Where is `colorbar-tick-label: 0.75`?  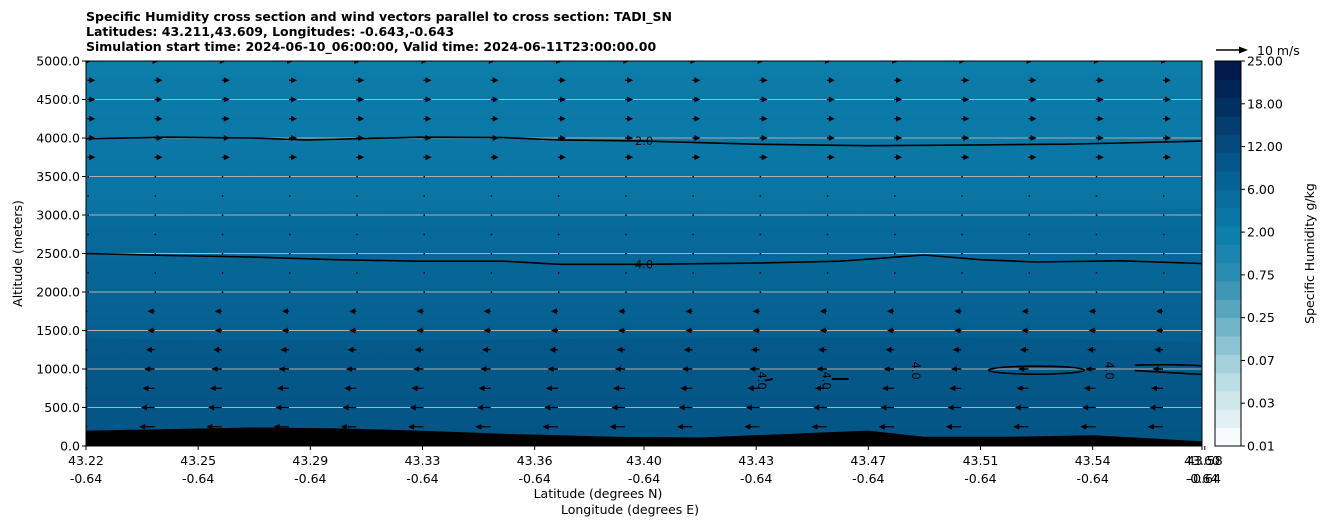 colorbar-tick-label: 0.75 is located at coordinates (1261, 274).